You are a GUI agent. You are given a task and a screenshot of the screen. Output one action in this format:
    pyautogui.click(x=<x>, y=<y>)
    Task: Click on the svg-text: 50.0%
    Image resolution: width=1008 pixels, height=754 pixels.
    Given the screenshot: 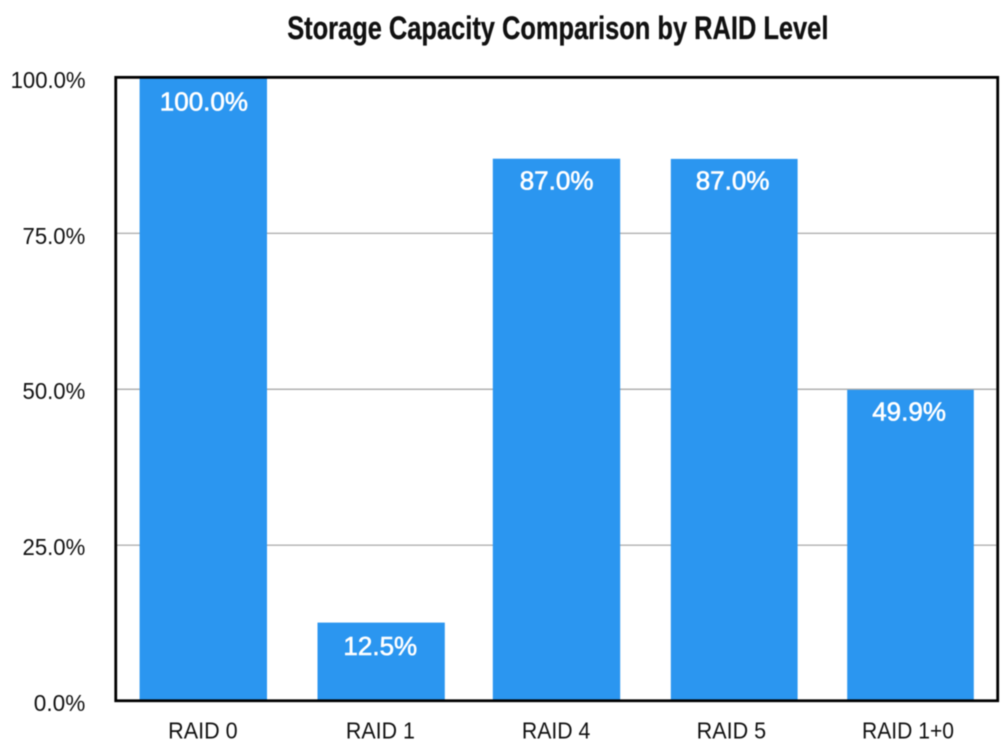 What is the action you would take?
    pyautogui.click(x=54, y=391)
    